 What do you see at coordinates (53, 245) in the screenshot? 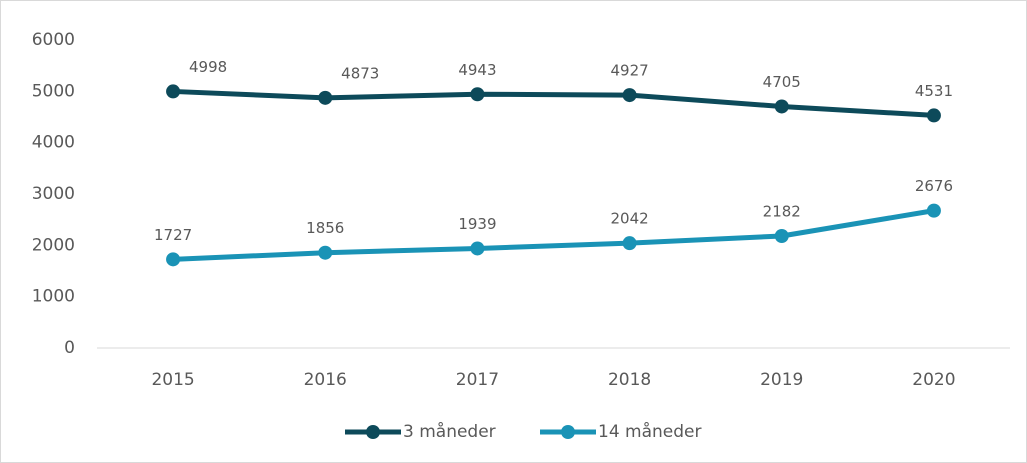
I see `y-tick-label: 2000` at bounding box center [53, 245].